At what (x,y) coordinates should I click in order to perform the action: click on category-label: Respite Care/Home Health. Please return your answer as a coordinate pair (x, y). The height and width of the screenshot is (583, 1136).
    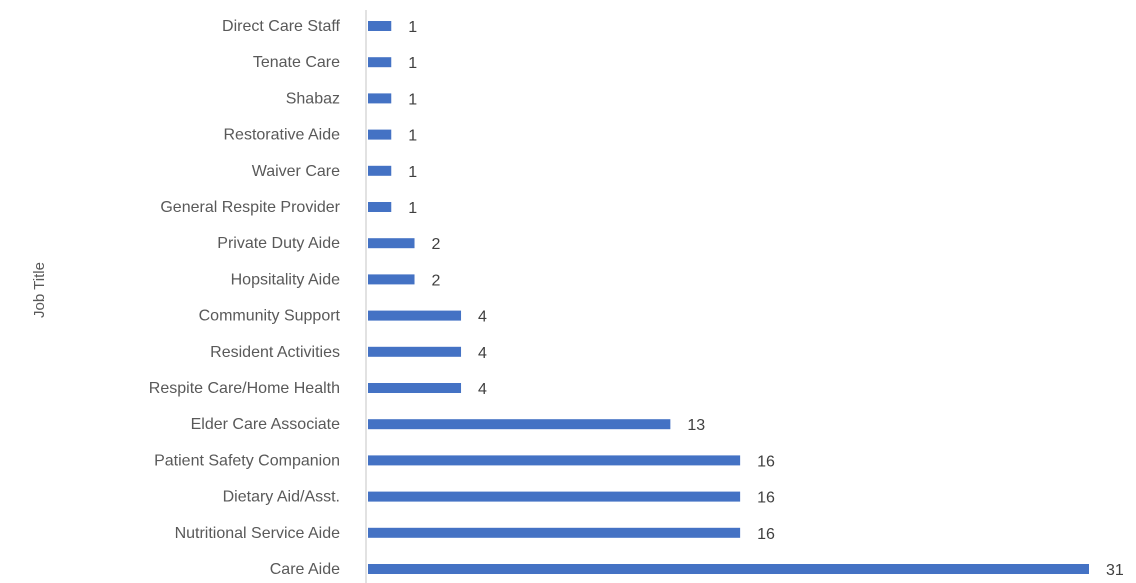
    Looking at the image, I should click on (244, 388).